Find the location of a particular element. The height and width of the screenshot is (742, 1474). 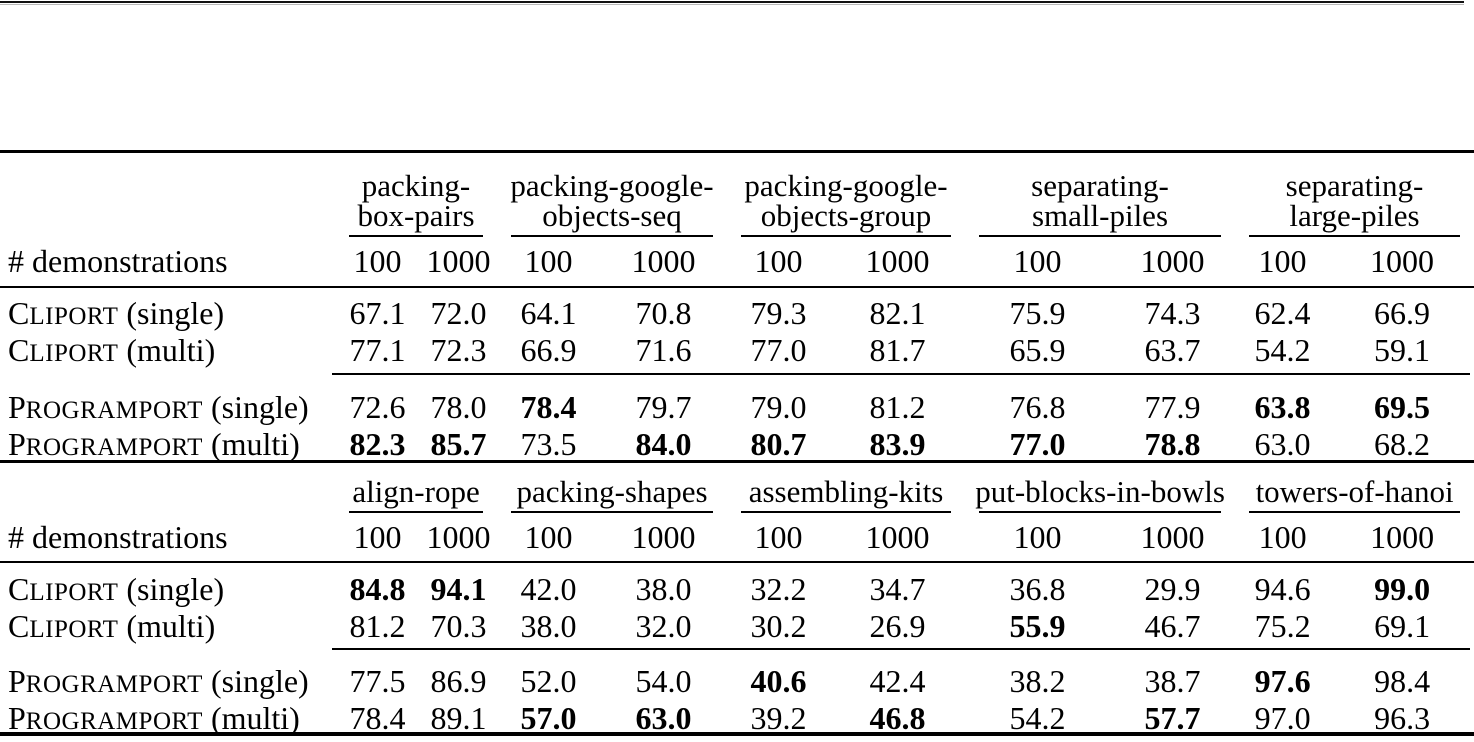

score-cell: 82.1 is located at coordinates (897, 312).